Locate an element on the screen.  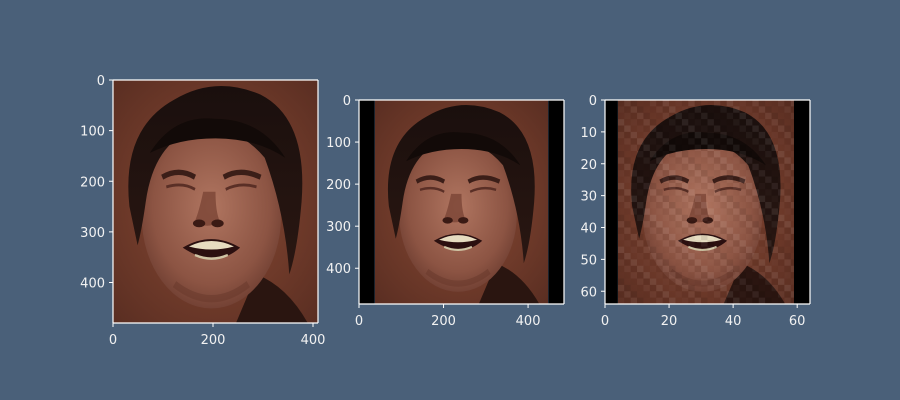
y-tick-label: 60 is located at coordinates (588, 292).